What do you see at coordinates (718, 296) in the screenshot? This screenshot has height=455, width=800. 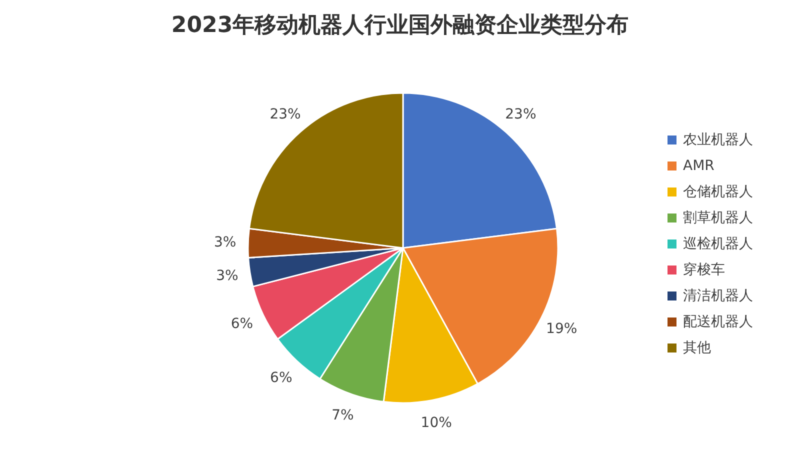 I see `legend-label: 清洁机器人` at bounding box center [718, 296].